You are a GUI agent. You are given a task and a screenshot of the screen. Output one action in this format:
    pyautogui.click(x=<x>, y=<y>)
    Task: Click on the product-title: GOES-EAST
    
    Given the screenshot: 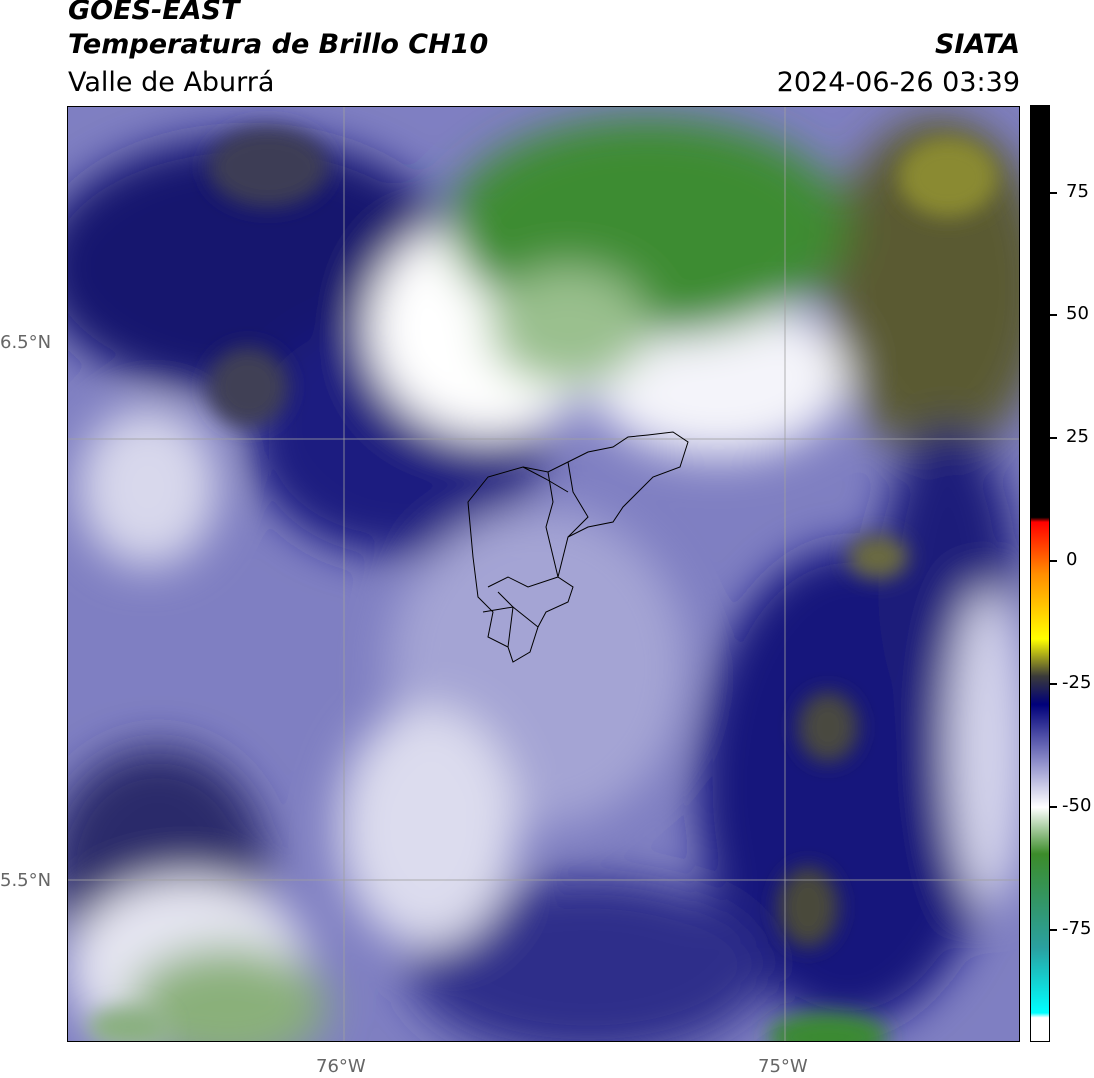 What is the action you would take?
    pyautogui.click(x=154, y=13)
    